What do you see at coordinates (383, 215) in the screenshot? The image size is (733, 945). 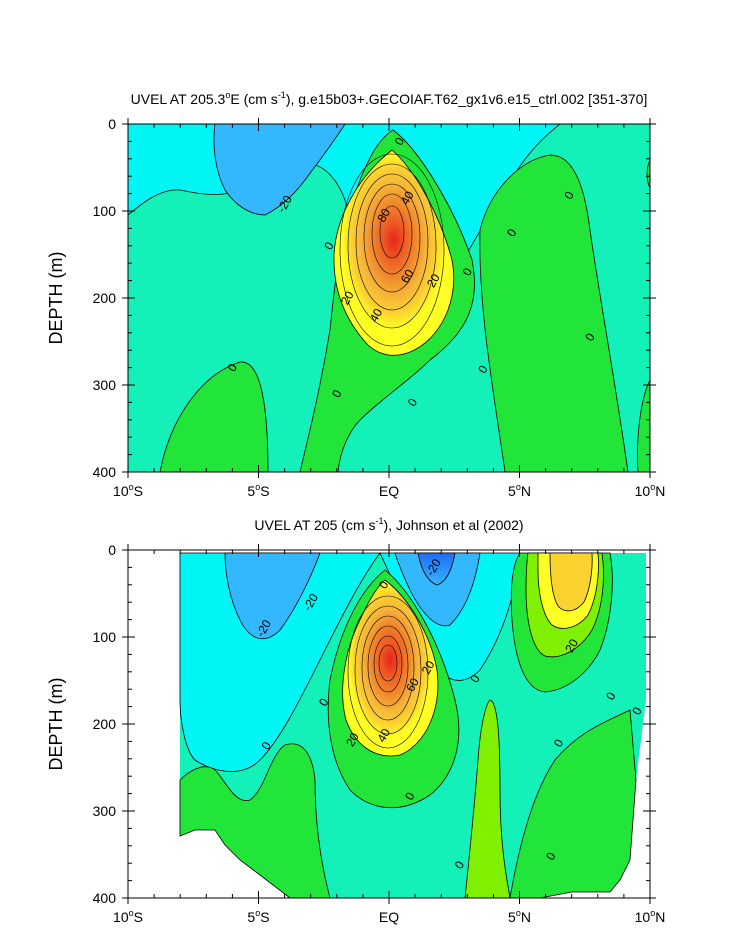 I see `contour-label: 80` at bounding box center [383, 215].